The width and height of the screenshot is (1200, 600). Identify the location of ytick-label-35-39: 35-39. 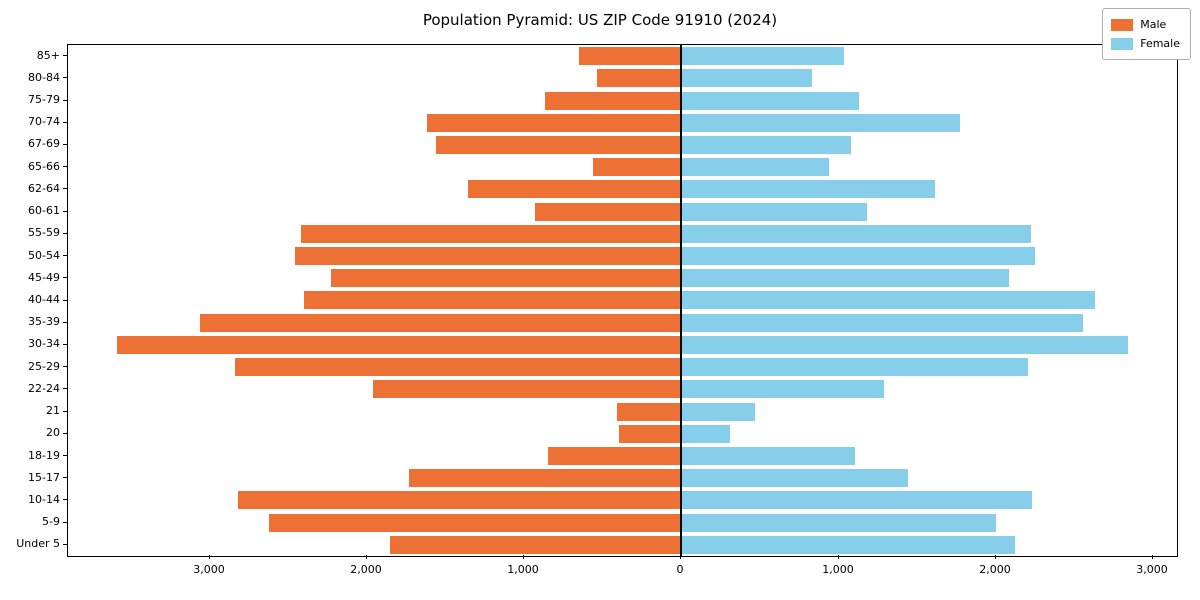
(44, 321).